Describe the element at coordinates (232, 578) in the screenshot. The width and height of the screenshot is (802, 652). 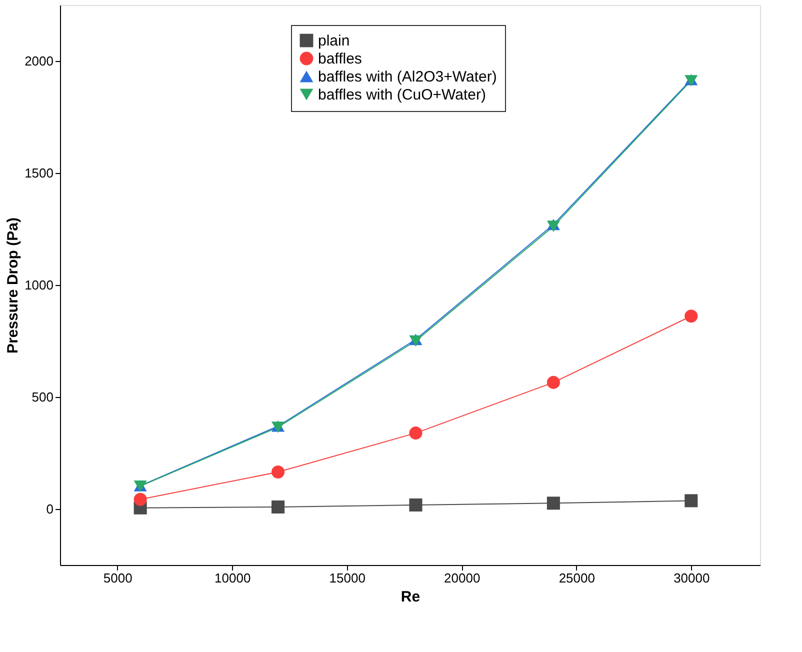
I see `x-tick-label: 10000` at that location.